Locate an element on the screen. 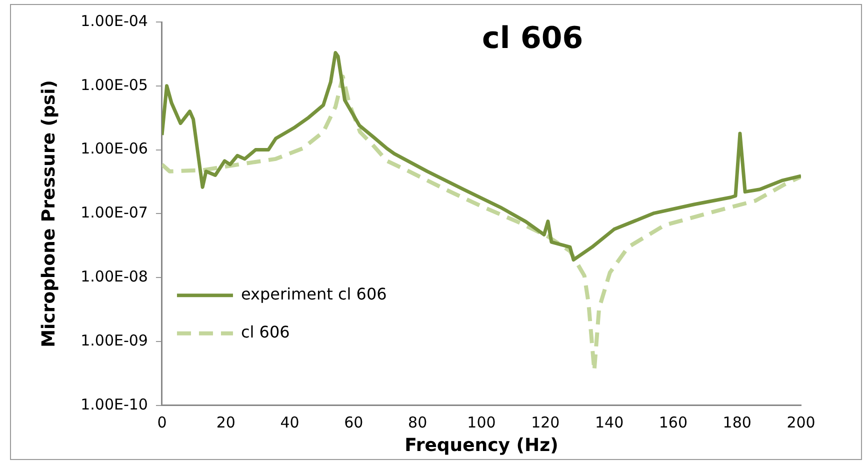 This screenshot has height=461, width=863. y-tick-label: 1.00E-10 is located at coordinates (114, 404).